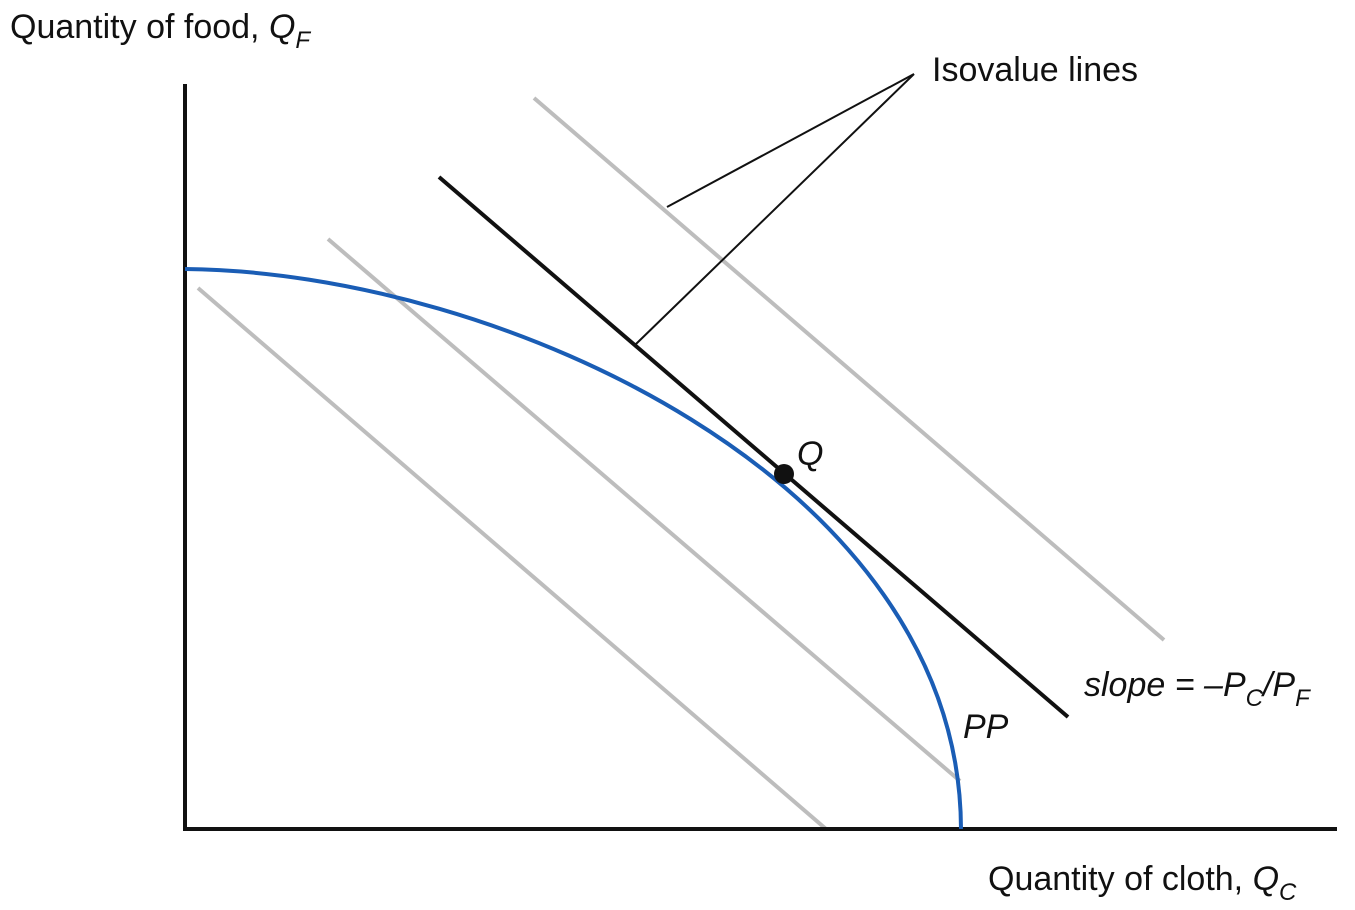 Image resolution: width=1355 pixels, height=910 pixels. Describe the element at coordinates (1142, 883) in the screenshot. I see `x-axis-label: Quantity of cloth, QC` at that location.